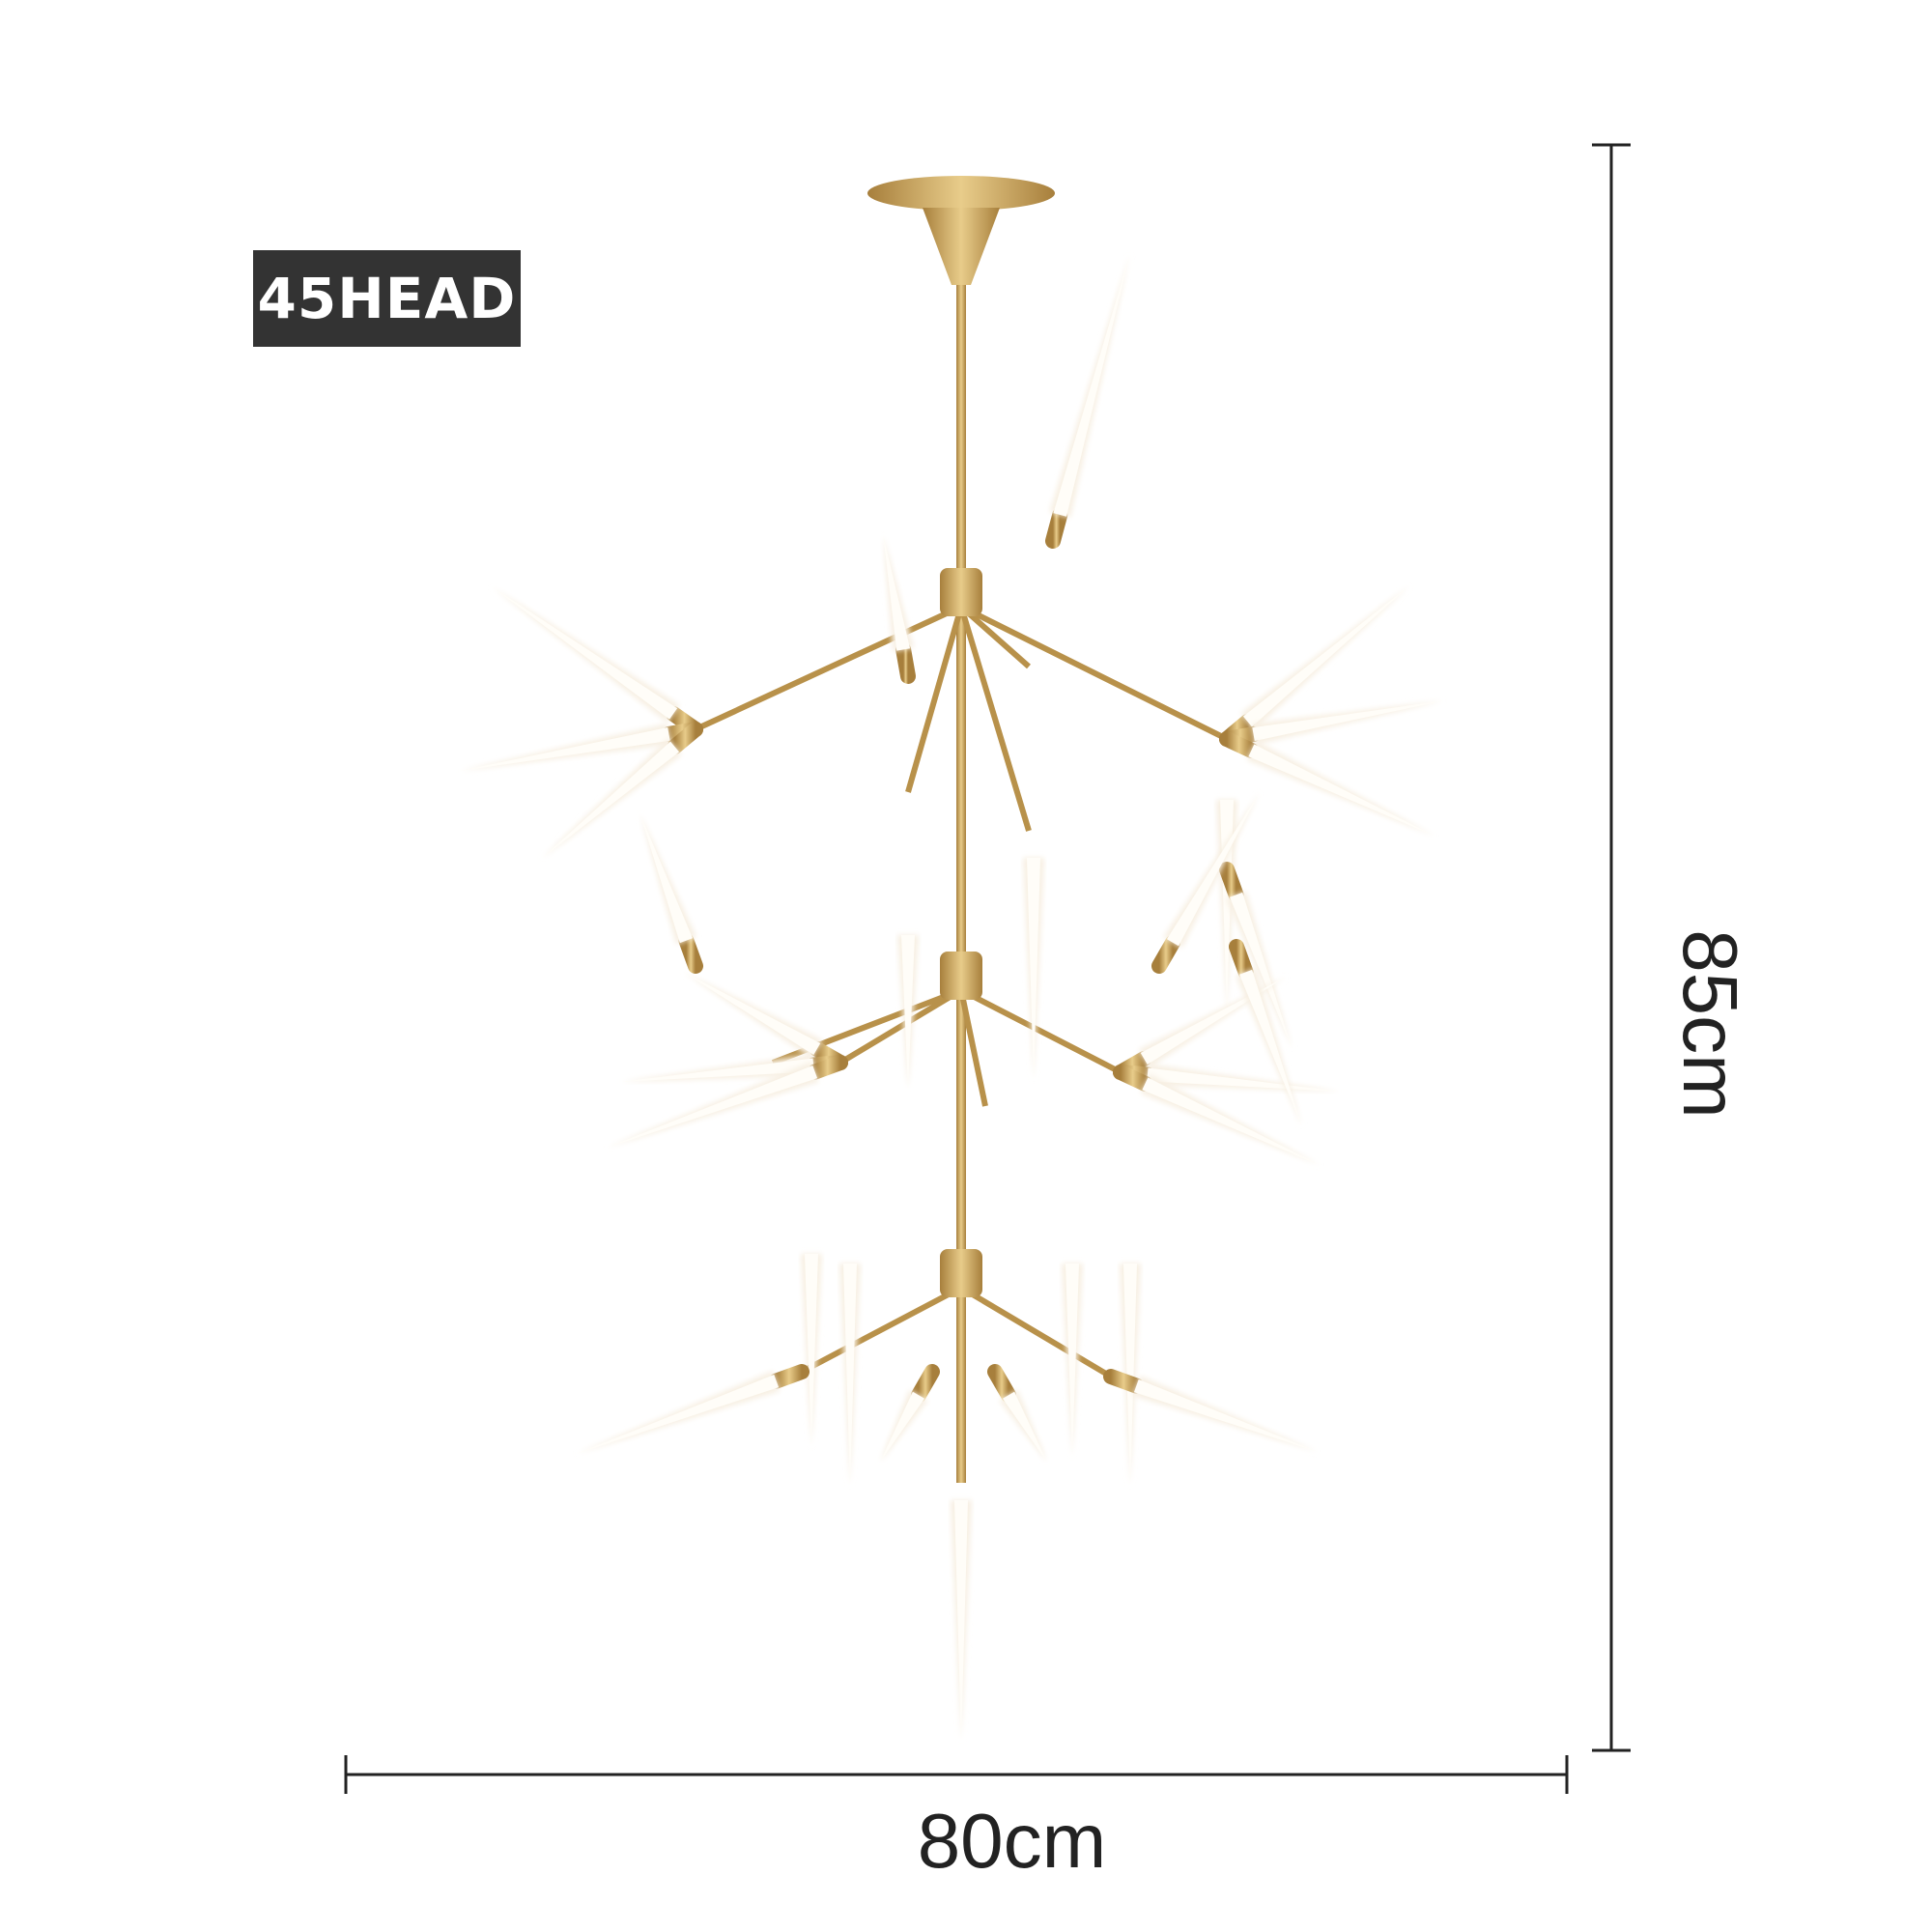 The height and width of the screenshot is (1932, 1932). Describe the element at coordinates (961, 193) in the screenshot. I see `ceiling-canopy` at that location.